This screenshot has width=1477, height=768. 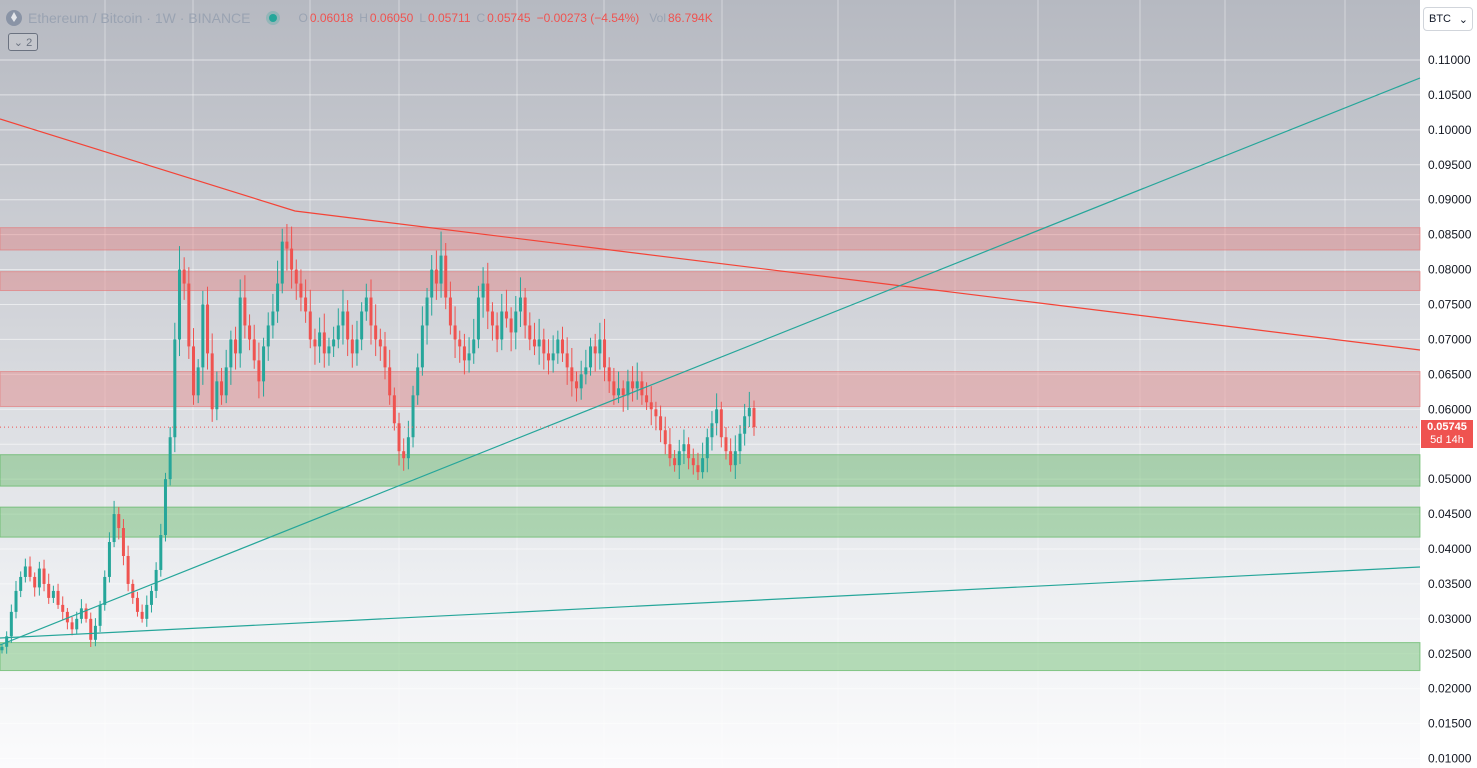 What do you see at coordinates (23, 42) in the screenshot?
I see `collapse-indicators-button: ⌄ 2` at bounding box center [23, 42].